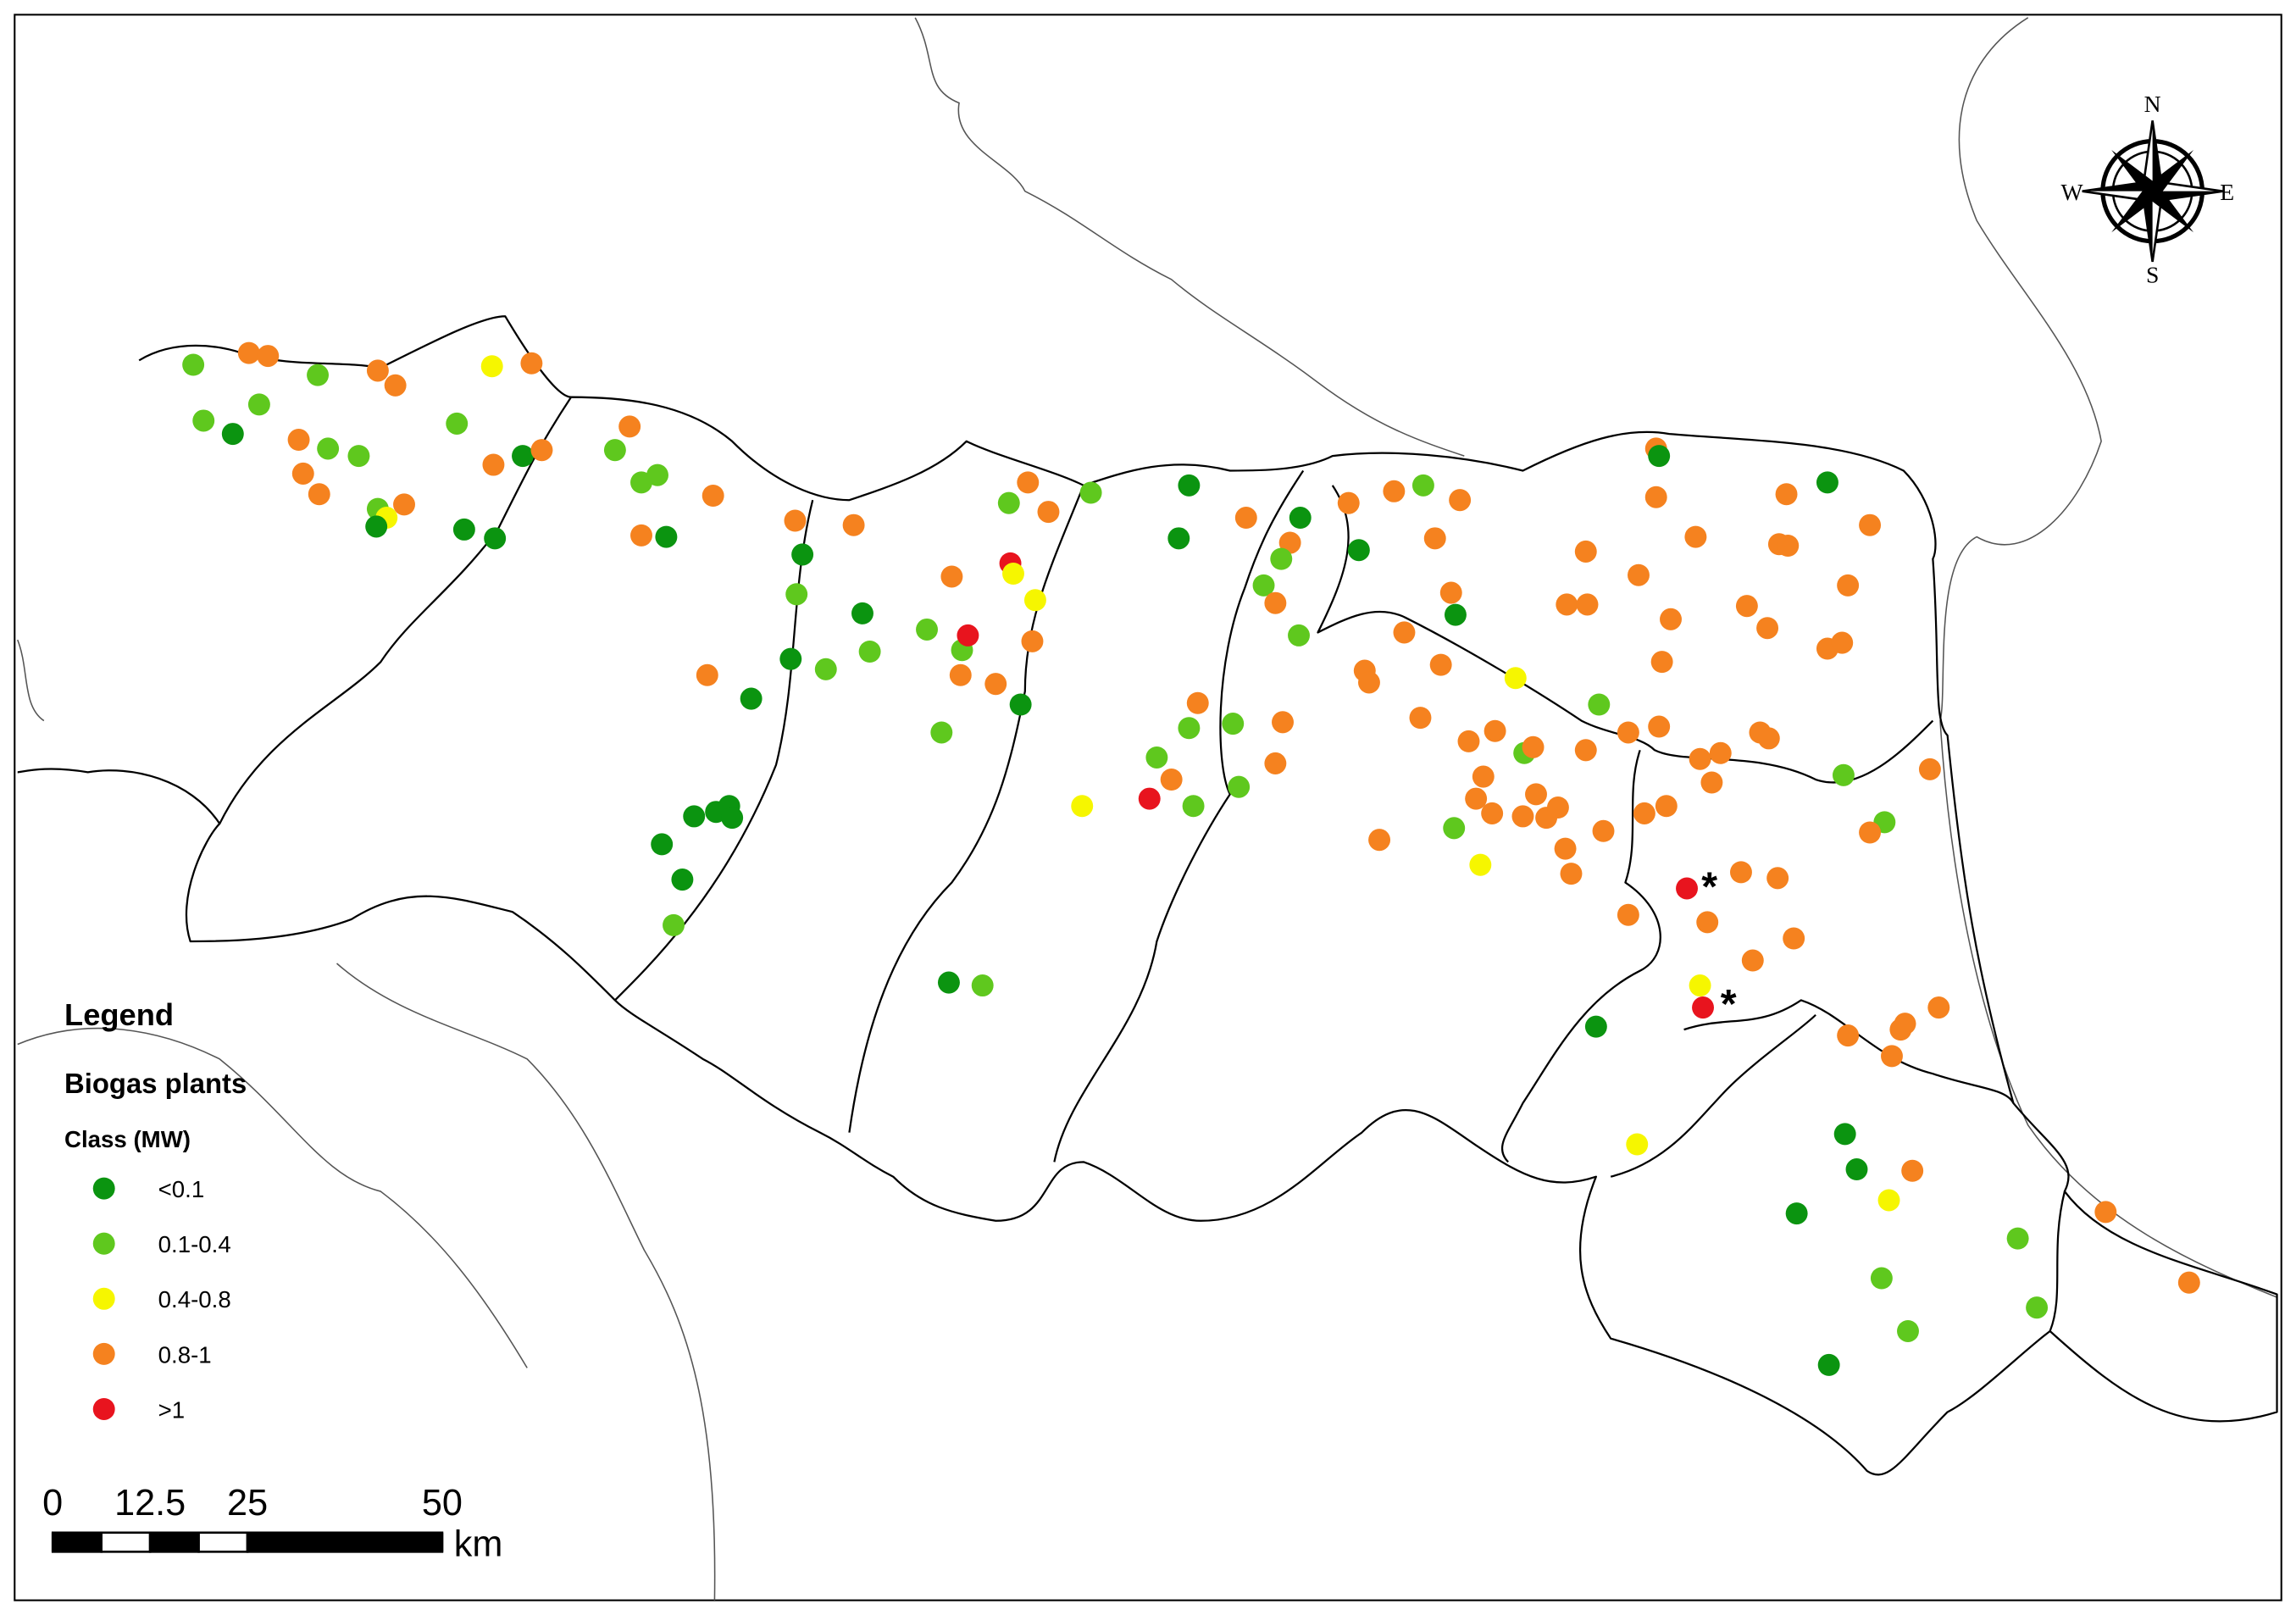  What do you see at coordinates (119, 1014) in the screenshot?
I see `legend-title: Legend` at bounding box center [119, 1014].